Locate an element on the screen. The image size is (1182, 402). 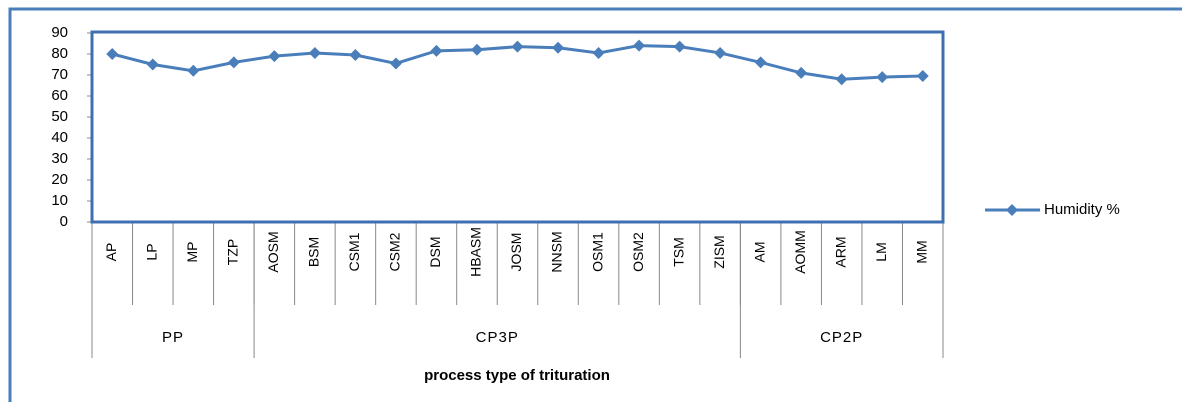
x-axis-title: process type of trituration is located at coordinates (517, 375).